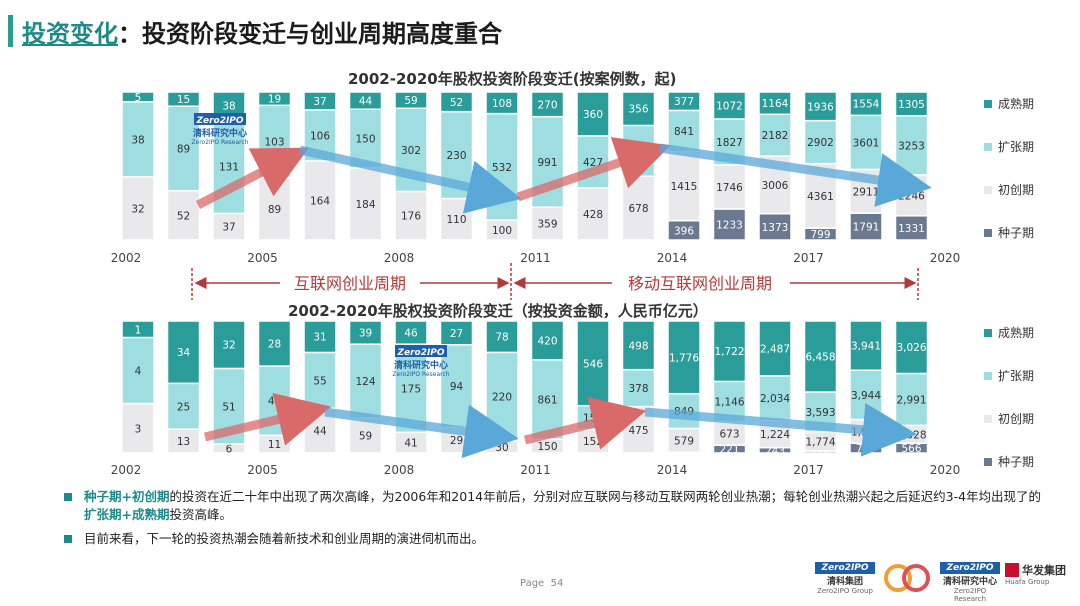 Image resolution: width=1080 pixels, height=606 pixels. Describe the element at coordinates (320, 136) in the screenshot. I see `chart1-label-2006-扩张期: 106` at that location.